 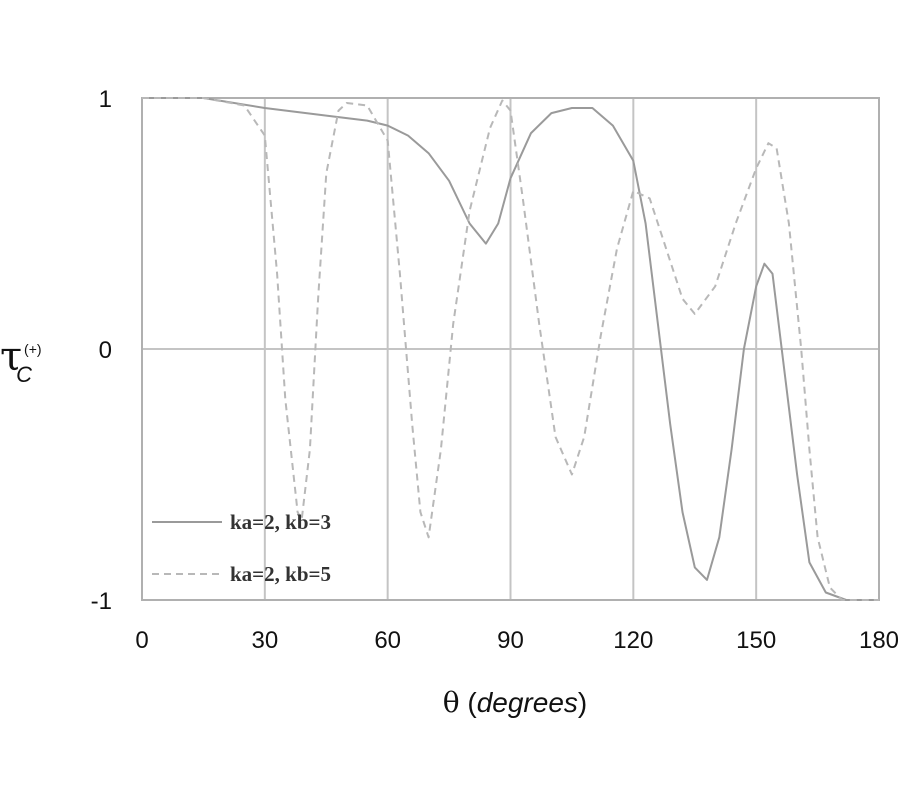 What do you see at coordinates (241, 548) in the screenshot?
I see `legend: ka=2, kb=3 ka=2, kb=5` at bounding box center [241, 548].